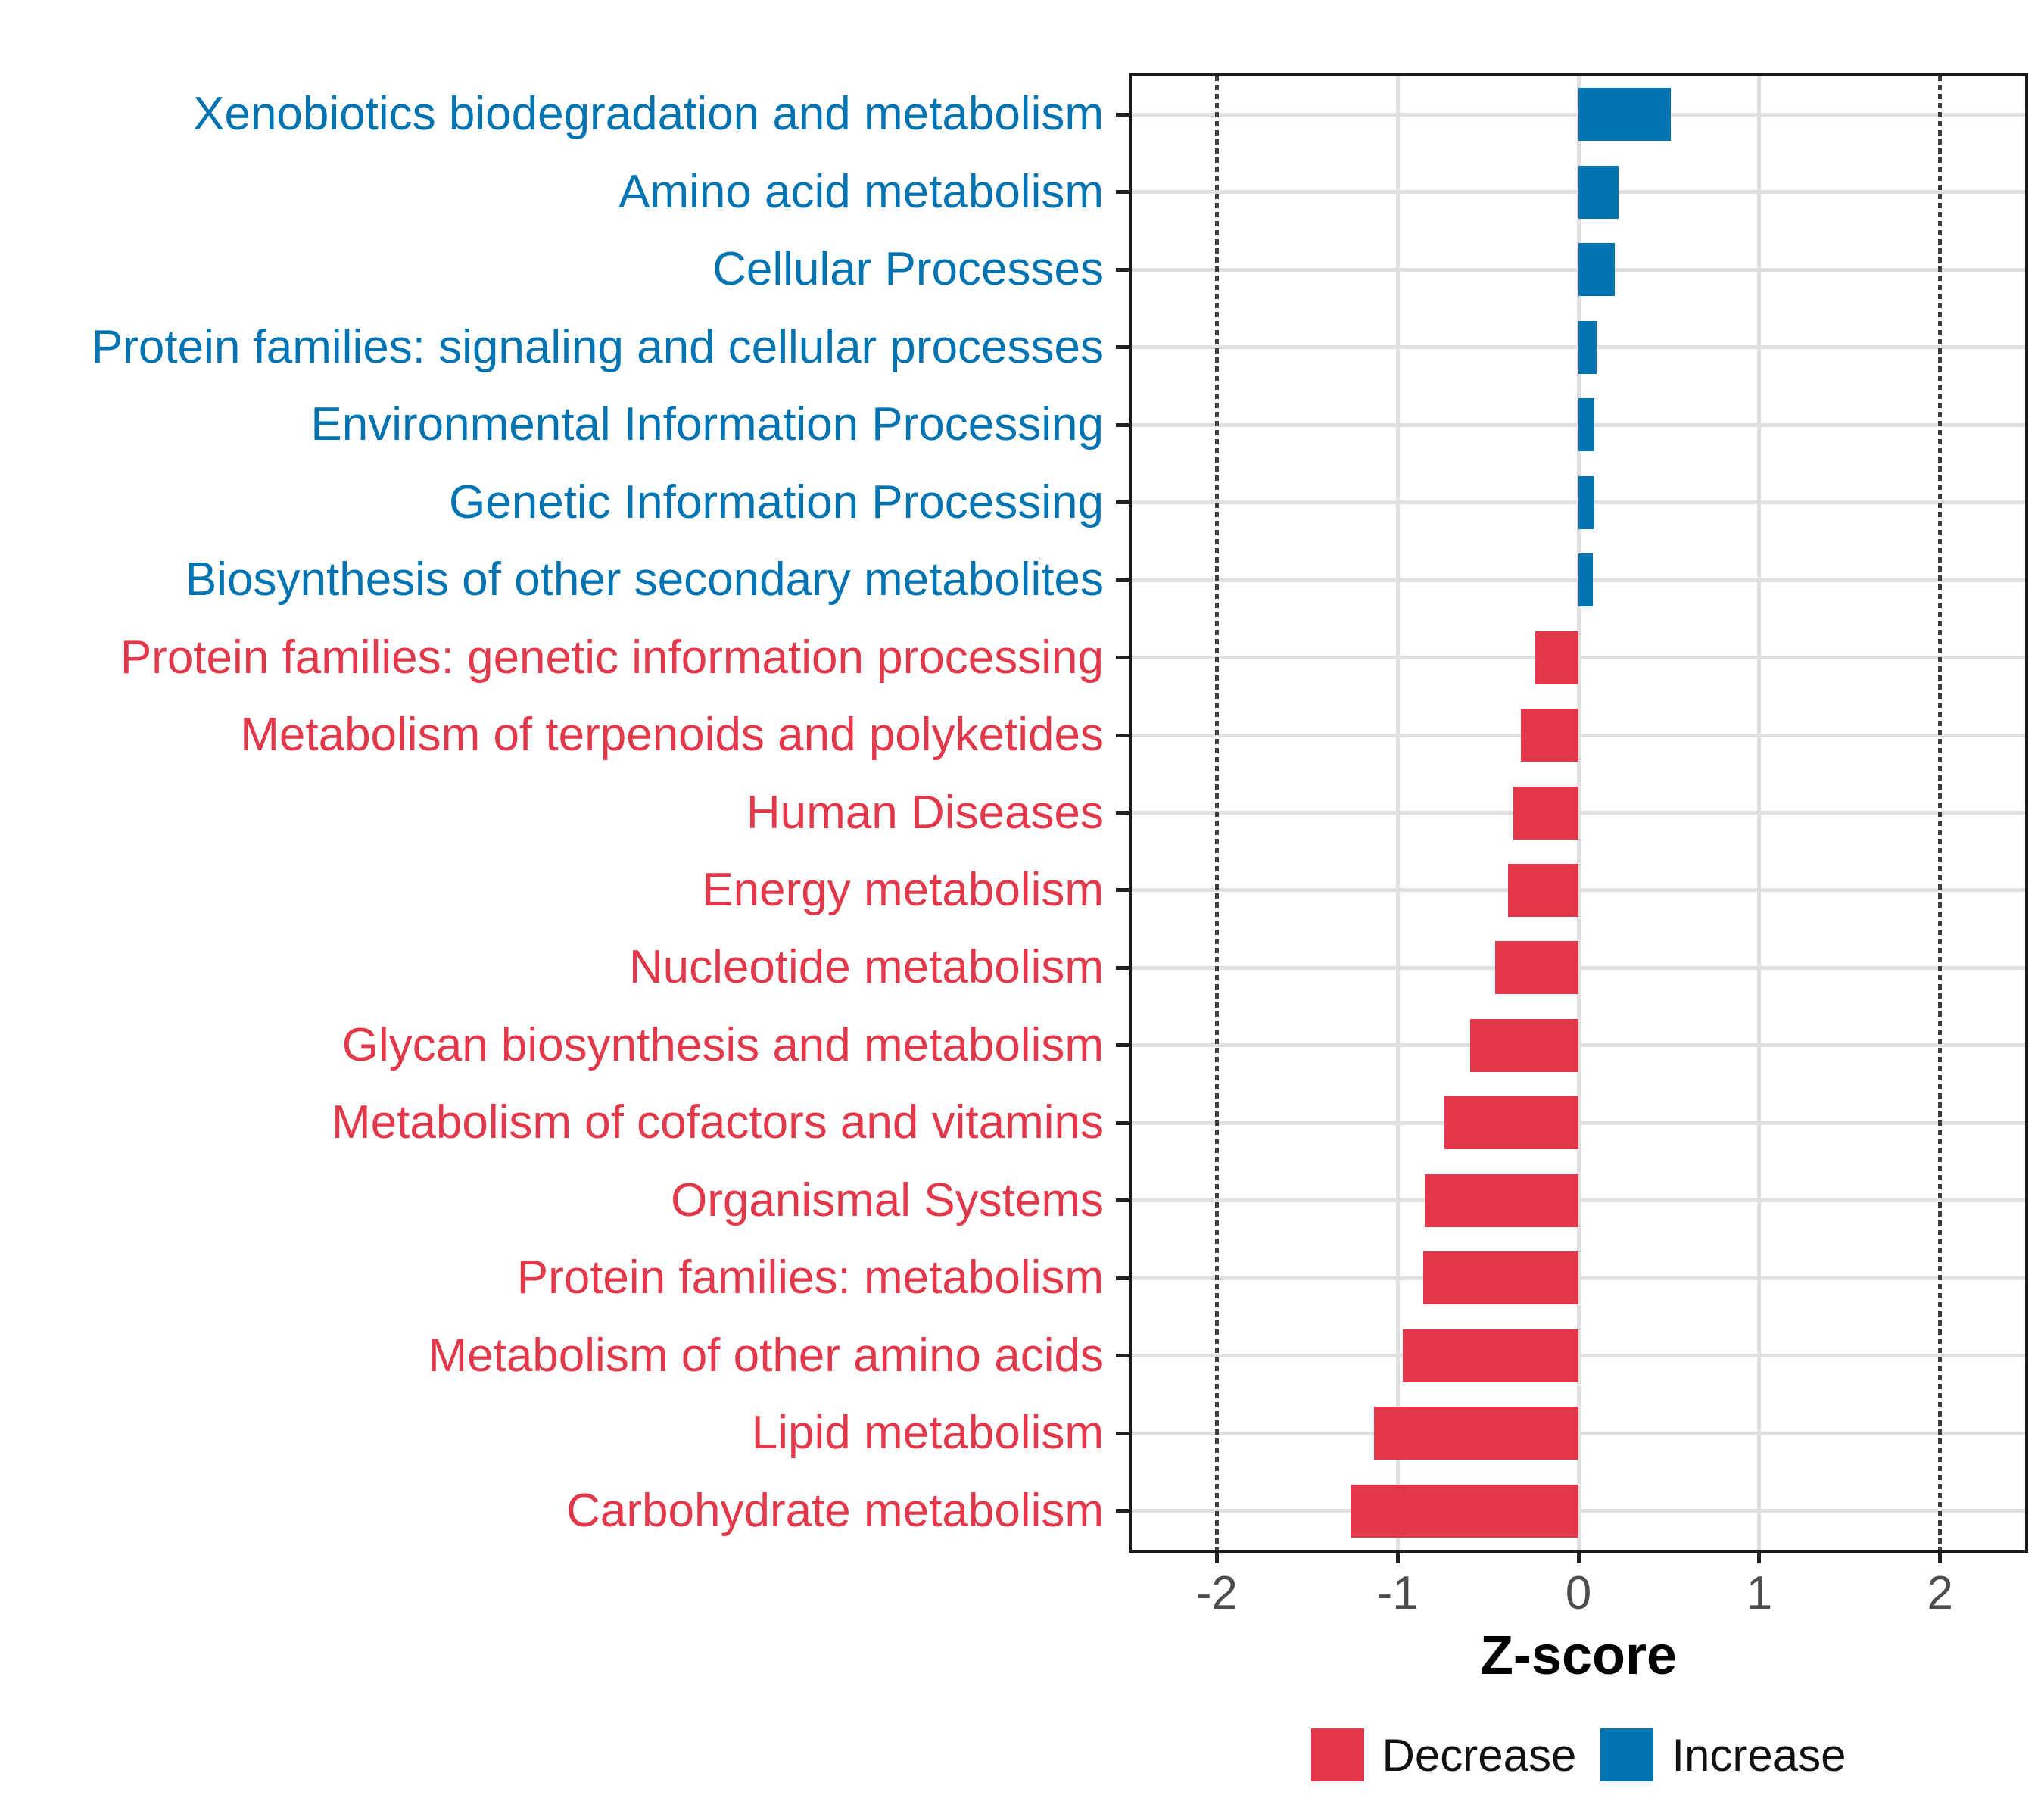  Describe the element at coordinates (925, 812) in the screenshot. I see `category-label: Human Diseases` at that location.